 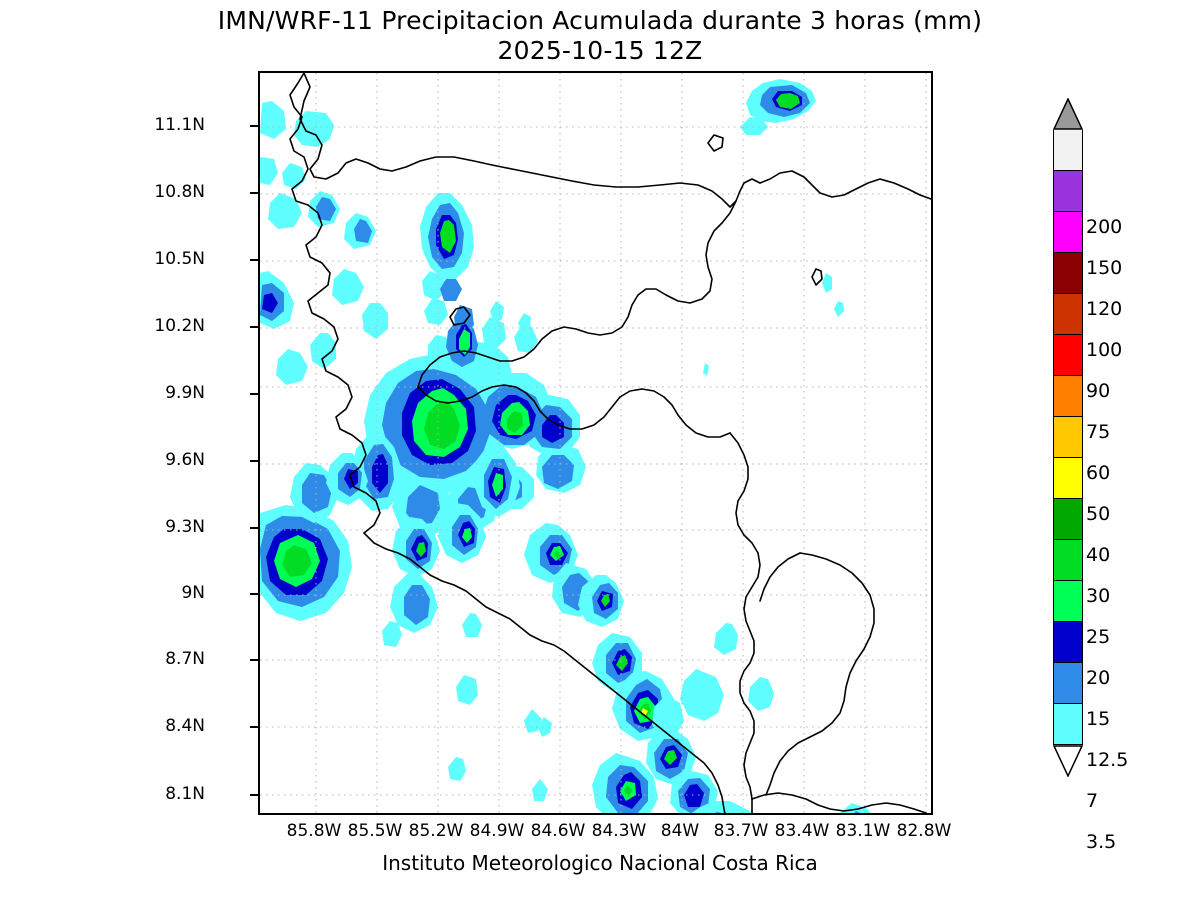 What do you see at coordinates (193, 593) in the screenshot?
I see `y-tick-label: 9N` at bounding box center [193, 593].